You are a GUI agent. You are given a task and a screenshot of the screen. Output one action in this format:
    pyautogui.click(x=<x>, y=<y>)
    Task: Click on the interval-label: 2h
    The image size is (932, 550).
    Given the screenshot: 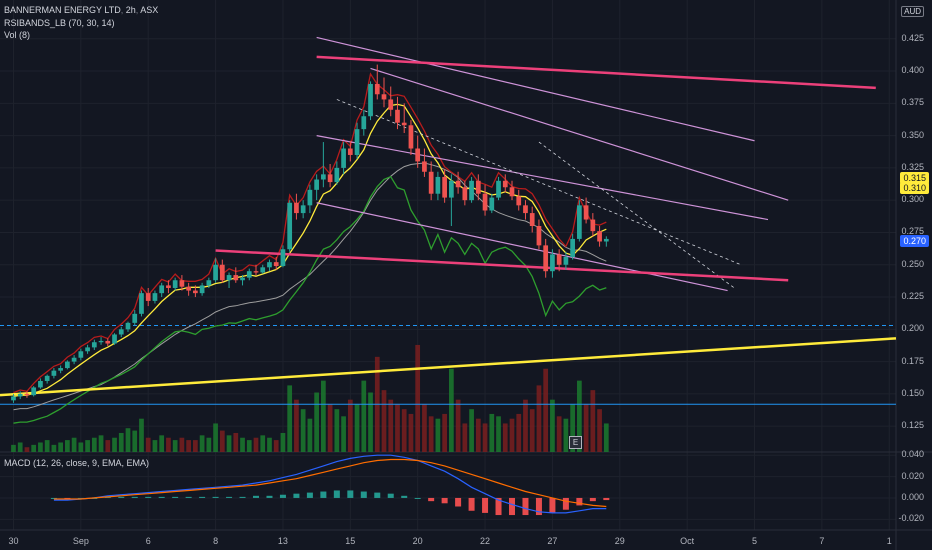 What is the action you would take?
    pyautogui.click(x=130, y=10)
    